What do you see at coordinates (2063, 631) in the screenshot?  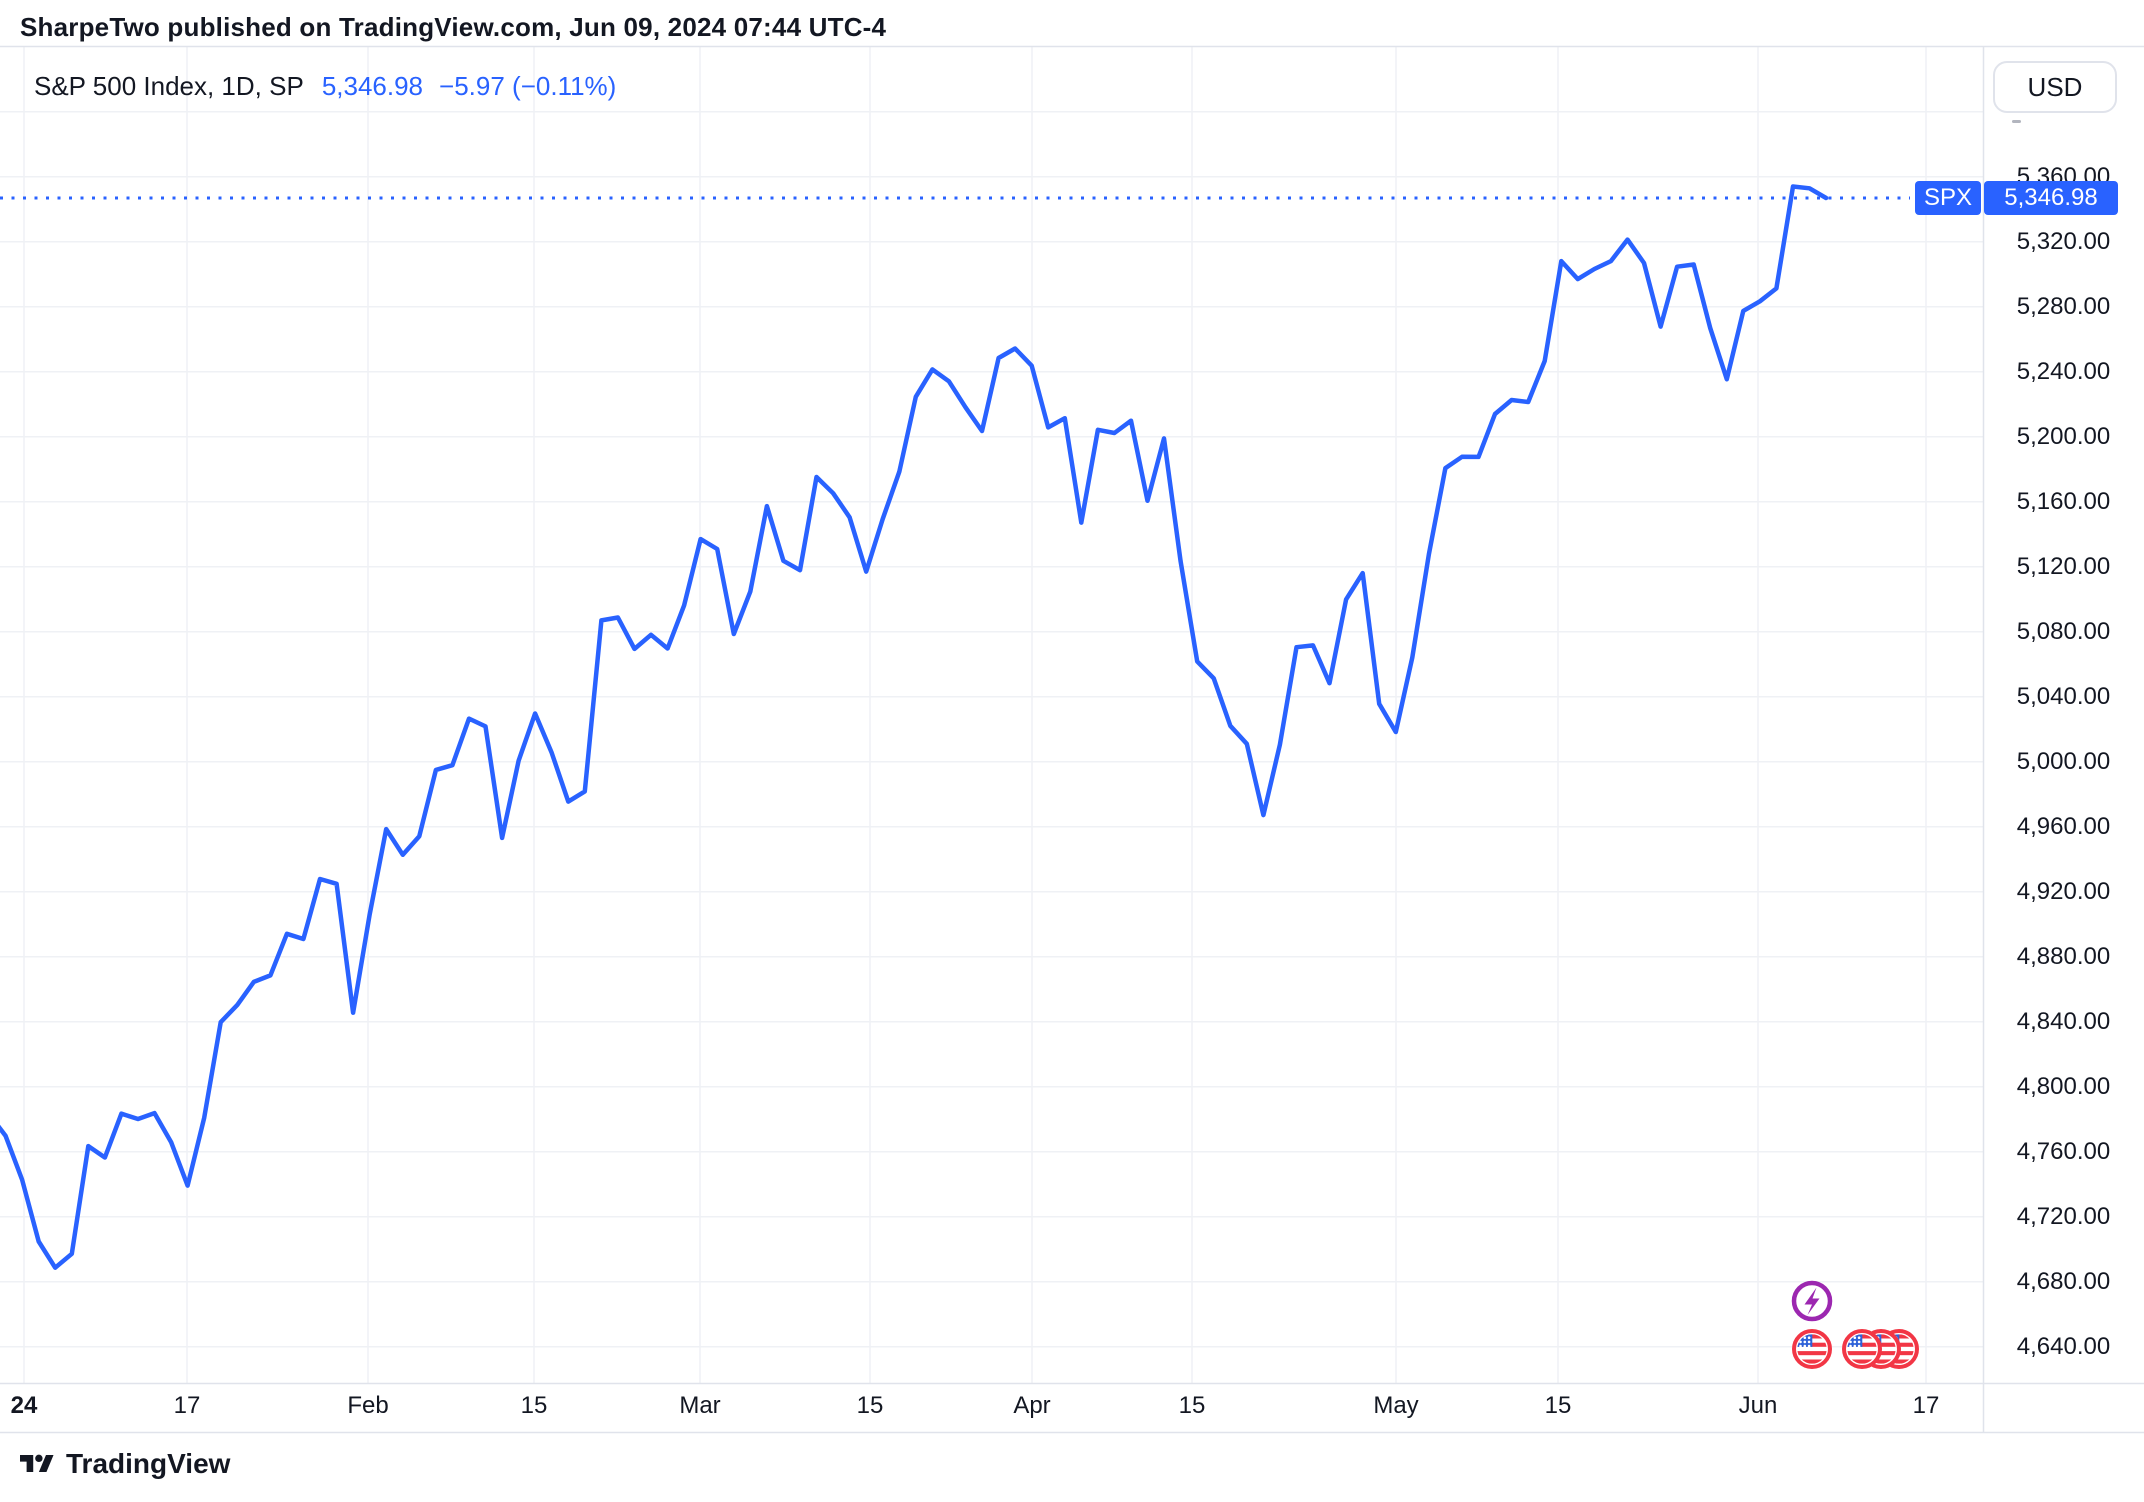 I see `price-axis-label: 5,080.00` at bounding box center [2063, 631].